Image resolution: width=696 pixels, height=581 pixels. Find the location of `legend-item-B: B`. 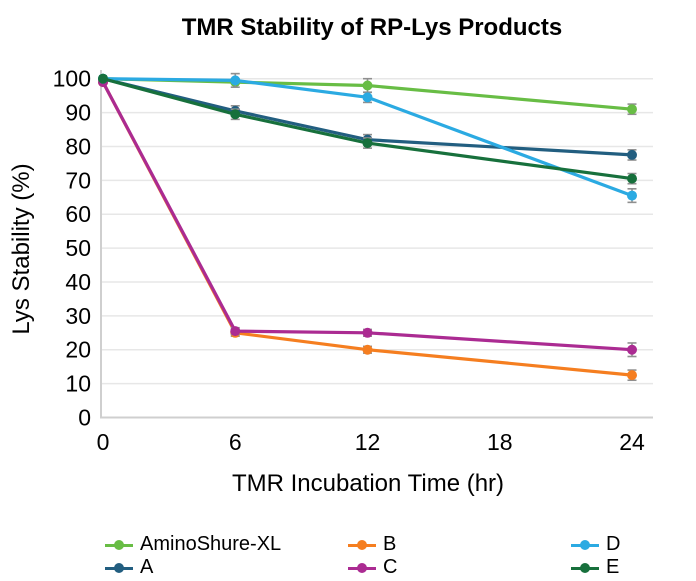

legend-item-B: B is located at coordinates (372, 544).